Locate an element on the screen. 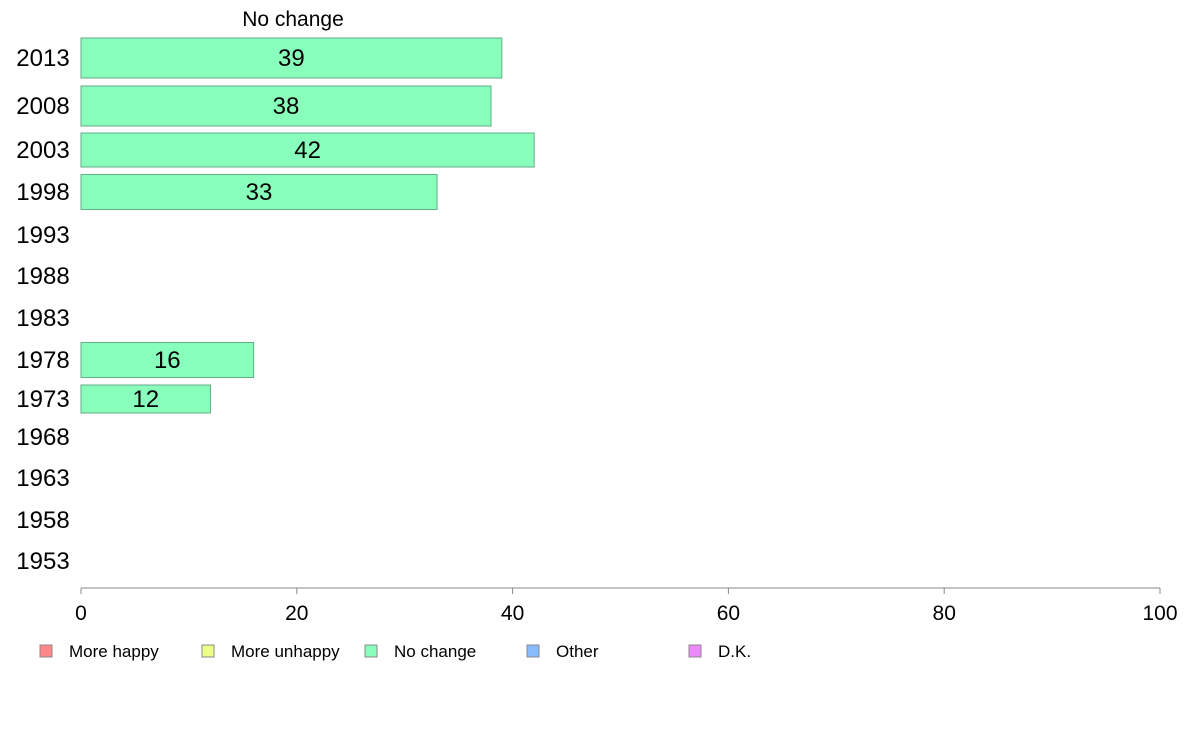  bar-value-label: 42 is located at coordinates (307, 150).